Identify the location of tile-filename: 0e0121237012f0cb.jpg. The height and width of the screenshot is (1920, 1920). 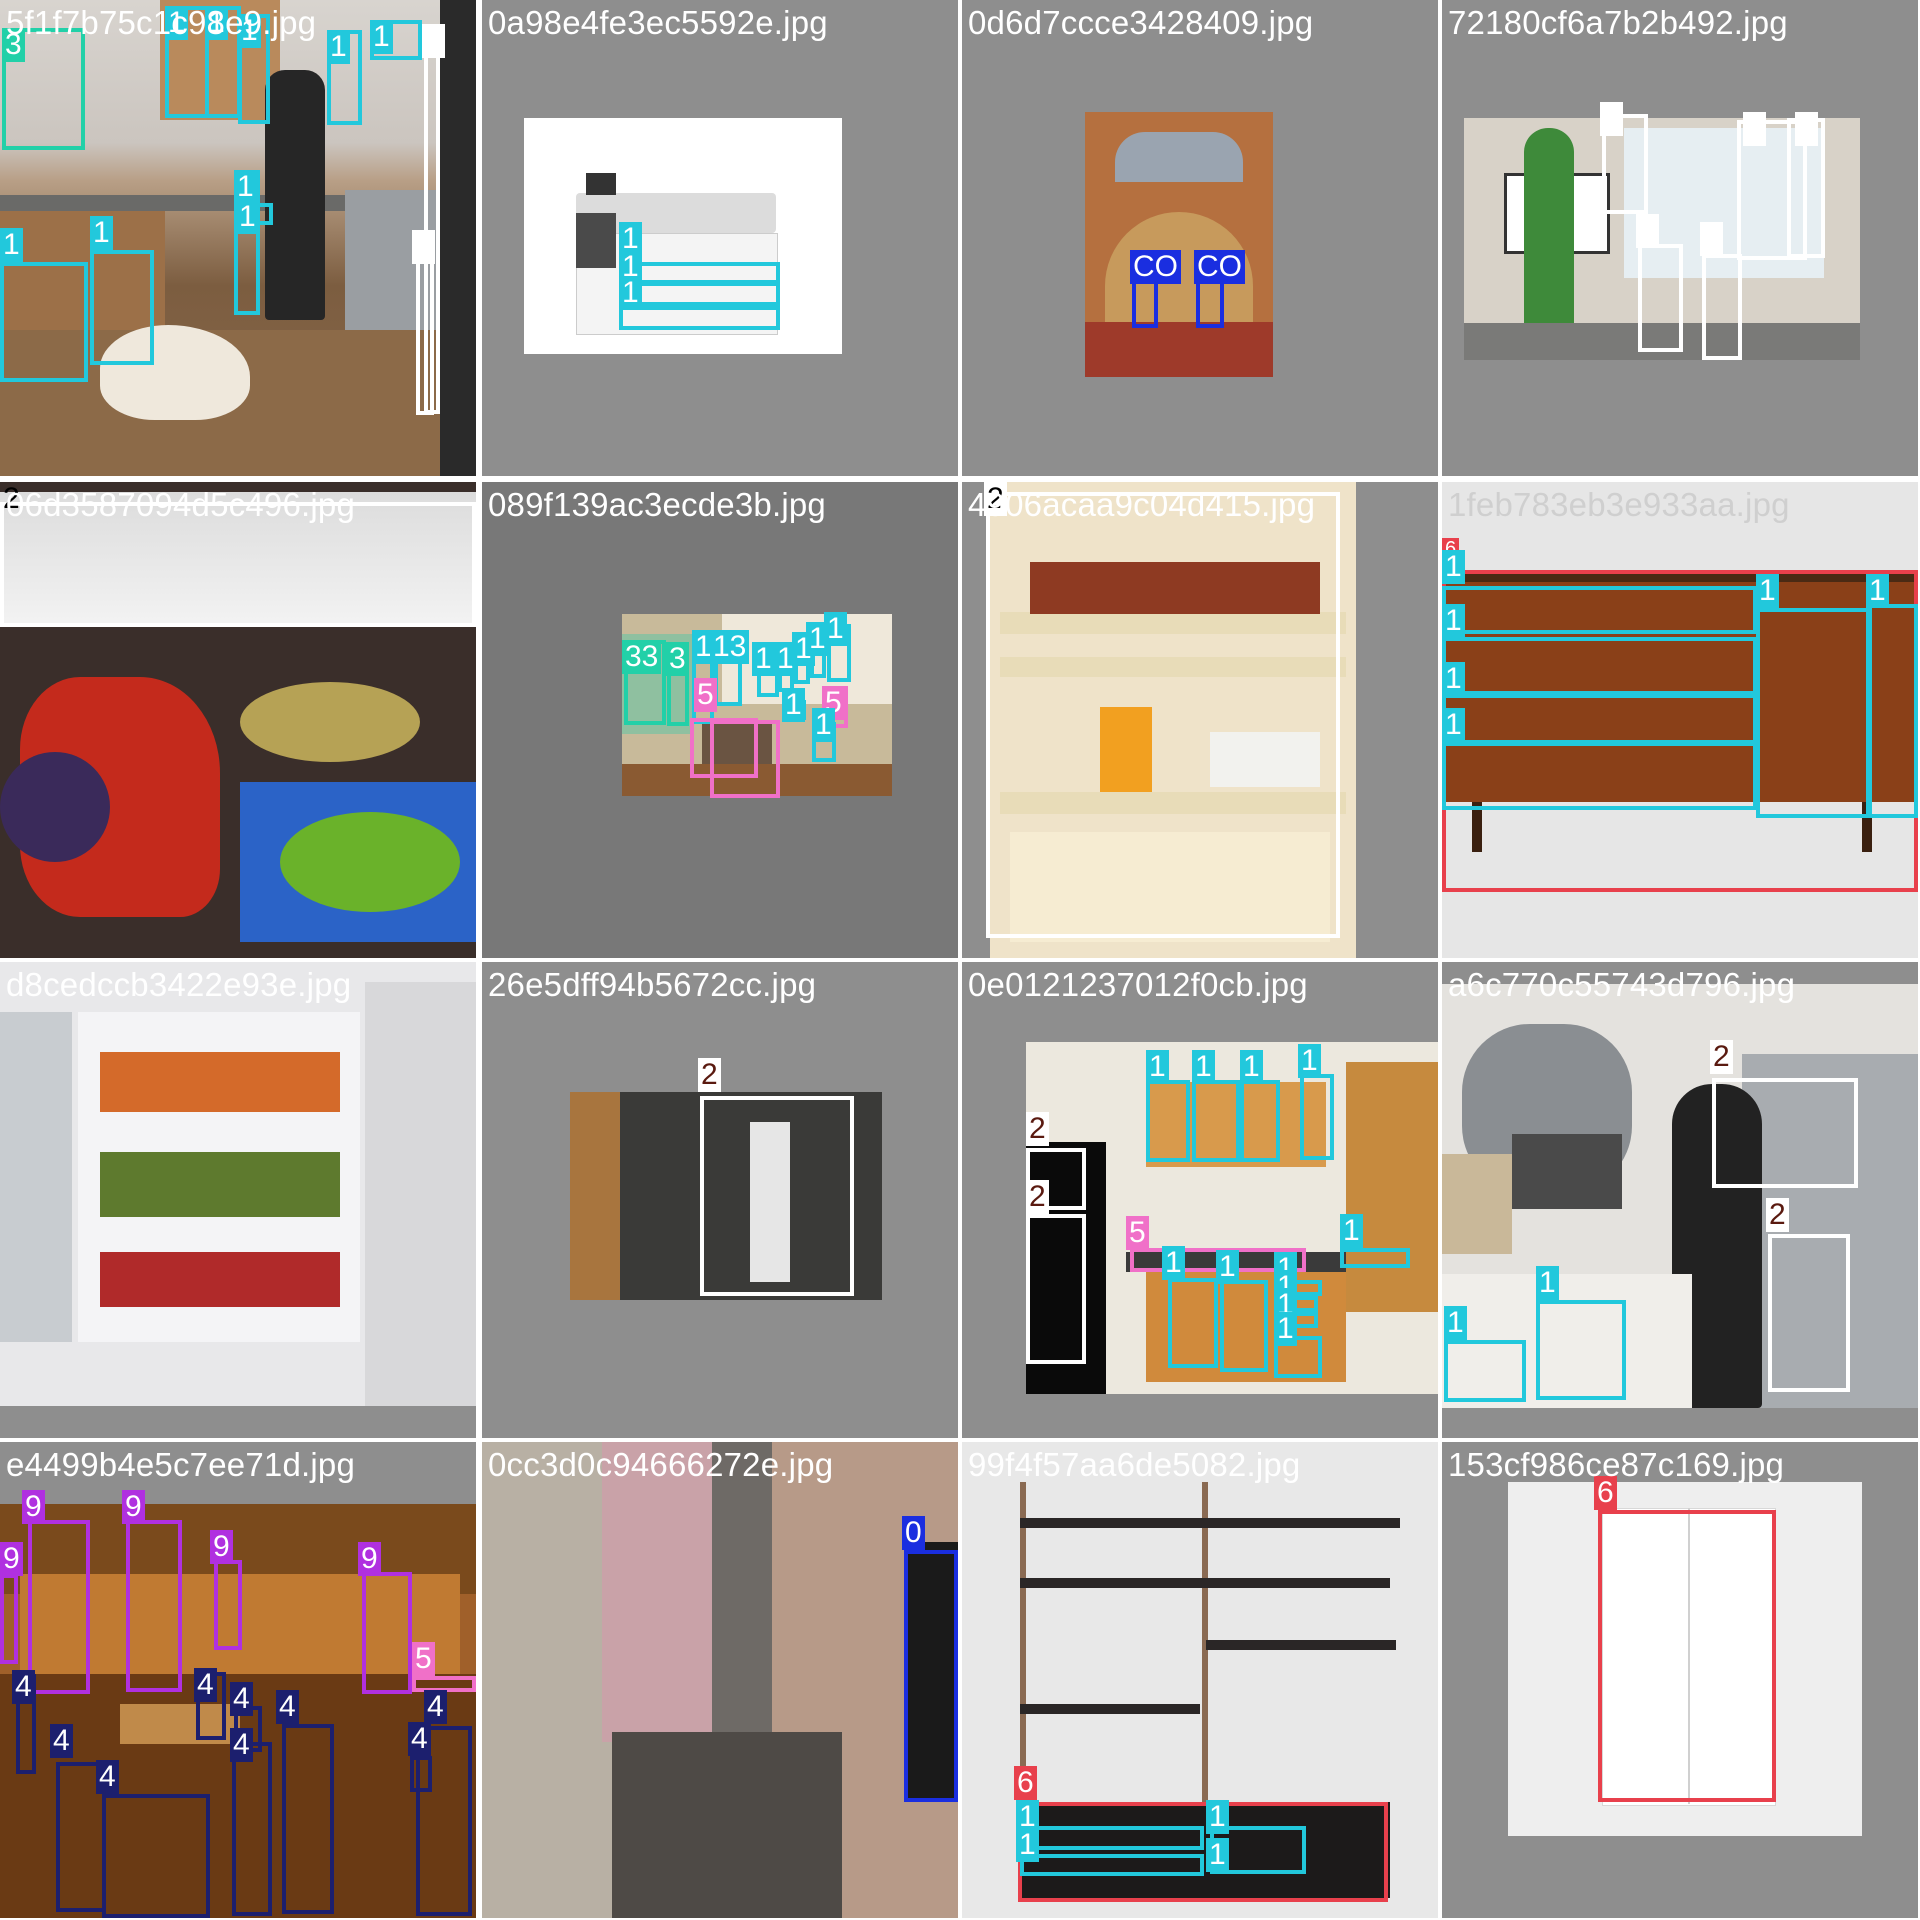
(1138, 984).